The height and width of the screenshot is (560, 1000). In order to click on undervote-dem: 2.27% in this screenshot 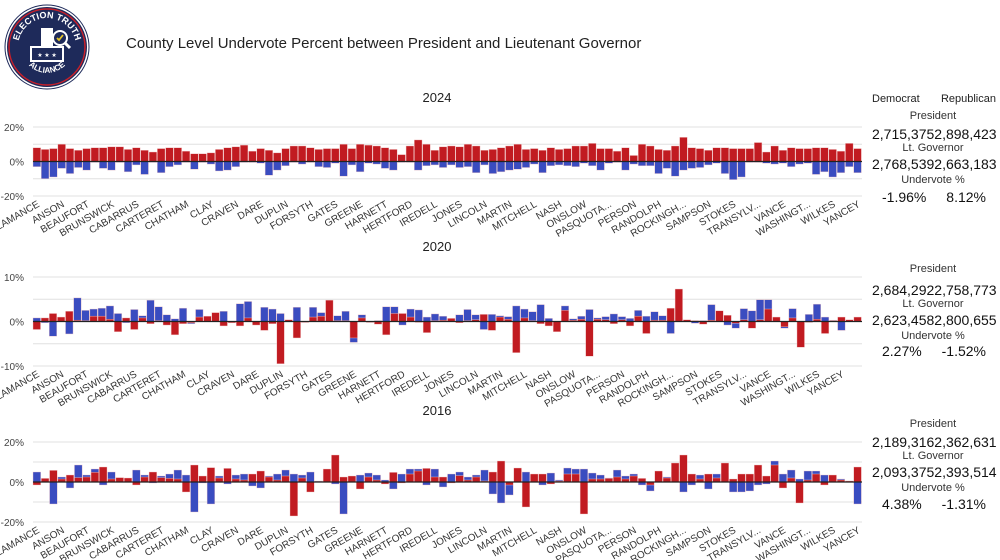, I will do `click(902, 351)`.